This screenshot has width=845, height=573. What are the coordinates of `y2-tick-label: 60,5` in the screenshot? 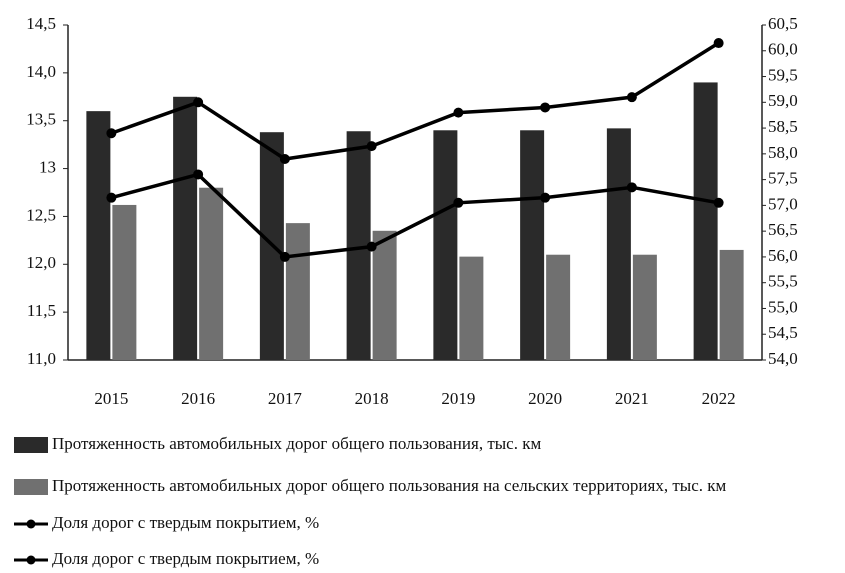 It's located at (783, 23).